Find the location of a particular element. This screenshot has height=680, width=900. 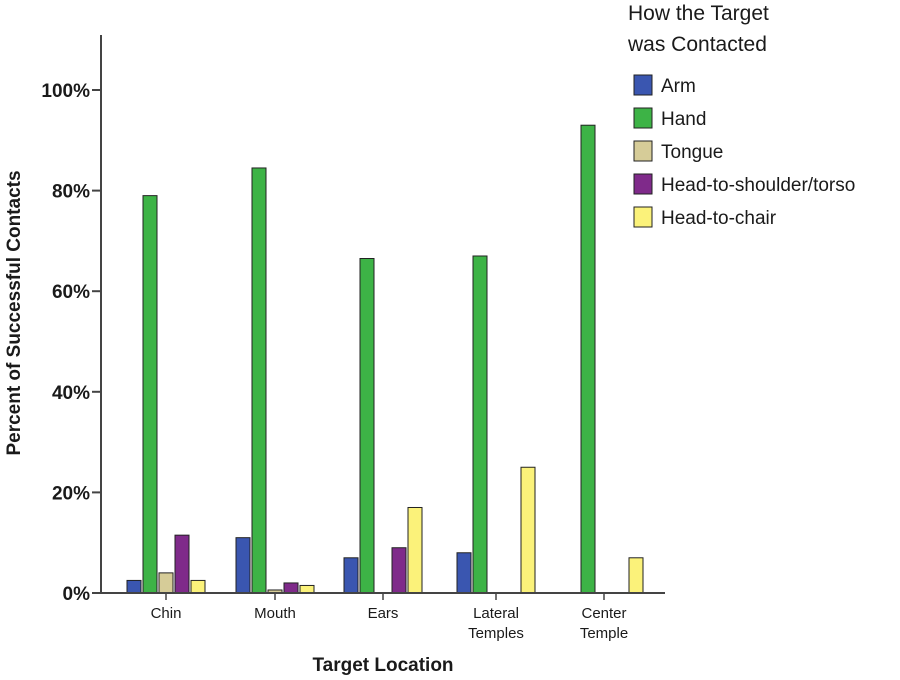

y-tick-label: 80% is located at coordinates (71, 192).